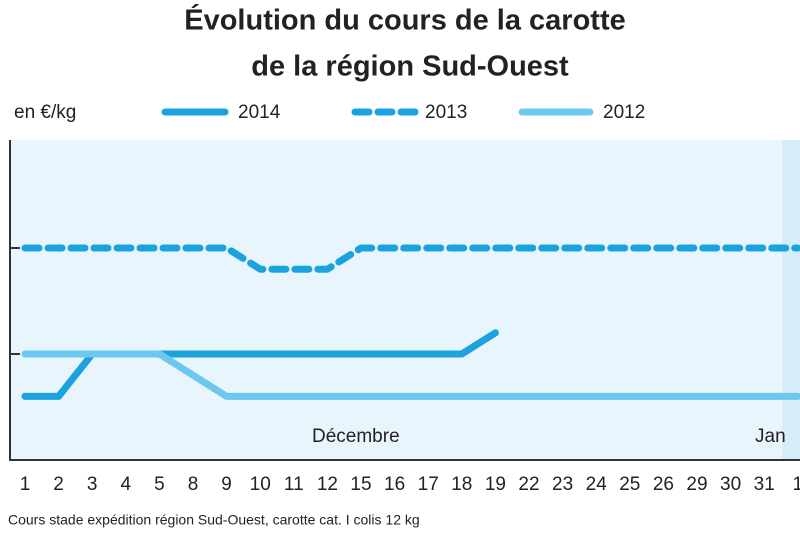  What do you see at coordinates (624, 112) in the screenshot?
I see `legend-label: 2012` at bounding box center [624, 112].